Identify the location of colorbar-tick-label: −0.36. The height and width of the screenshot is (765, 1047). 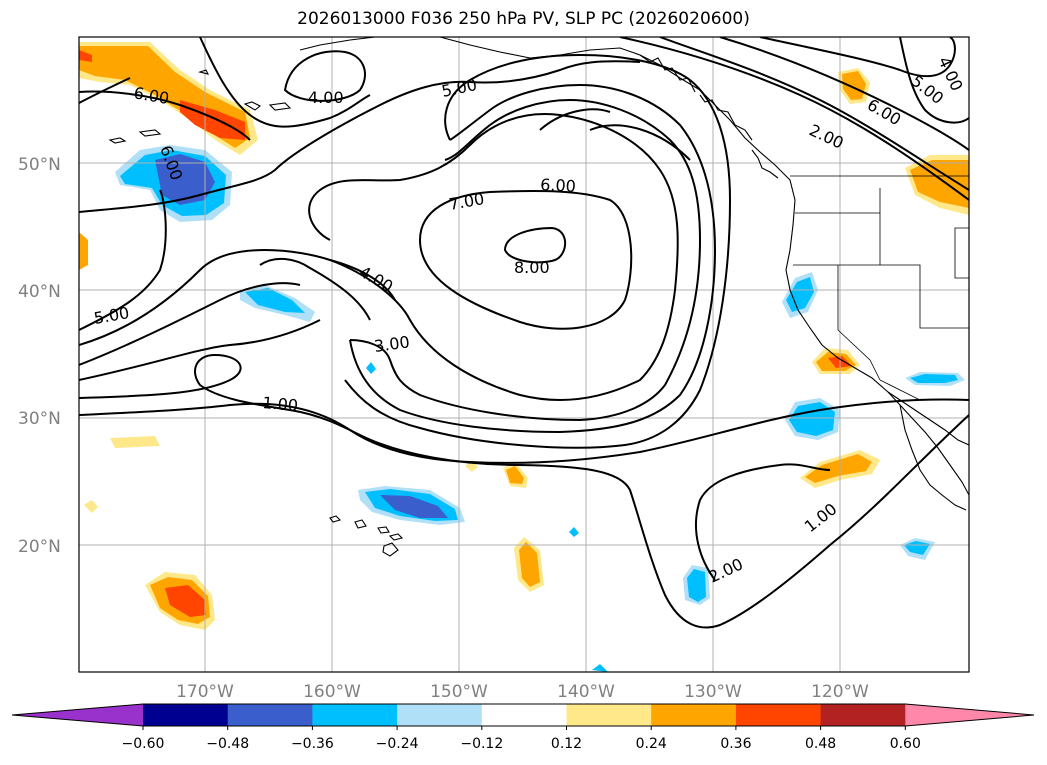
(312, 744).